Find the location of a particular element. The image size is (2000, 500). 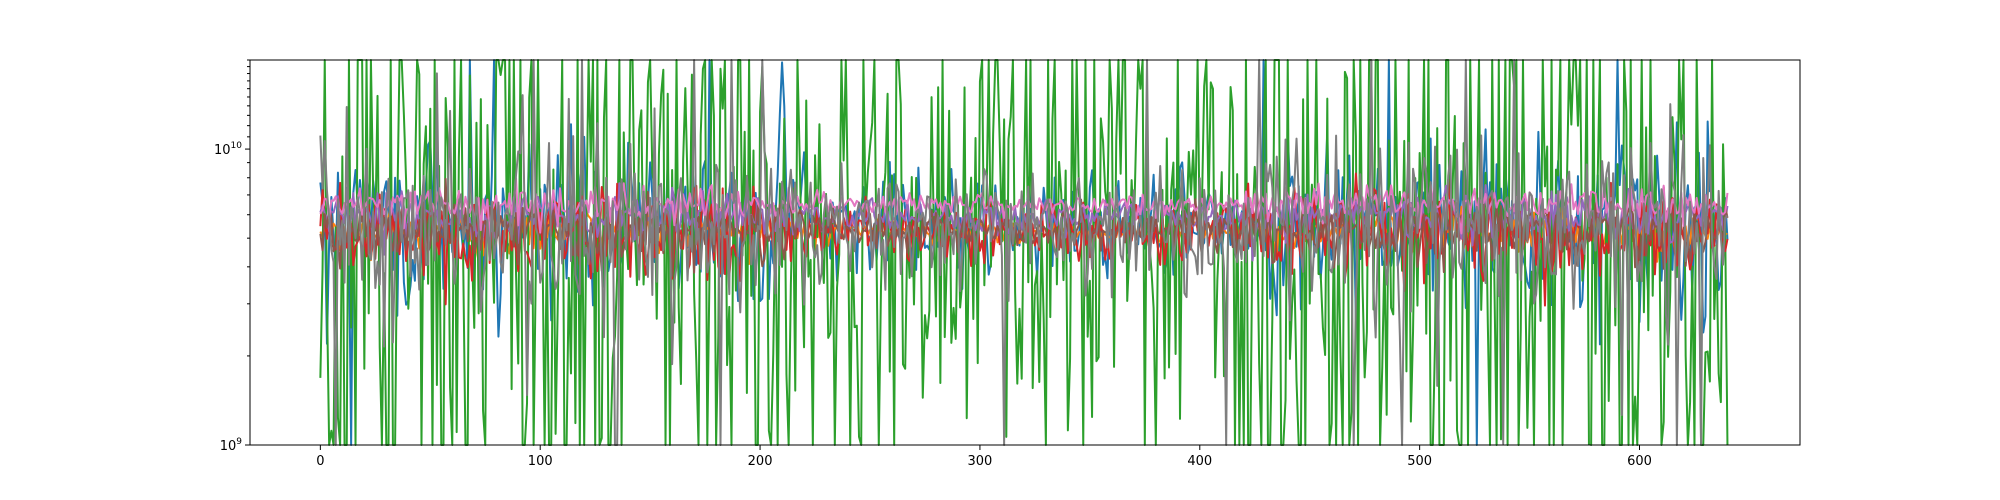

x-axis: 0 100 200 300 400 500 600 is located at coordinates (984, 457).